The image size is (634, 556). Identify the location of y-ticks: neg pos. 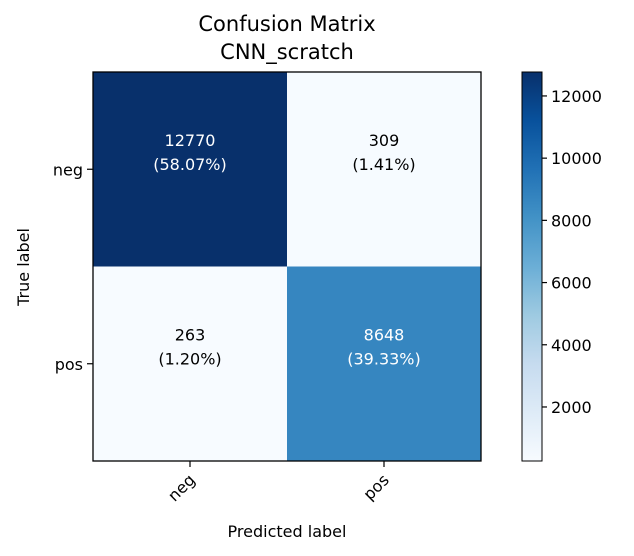
(73, 267).